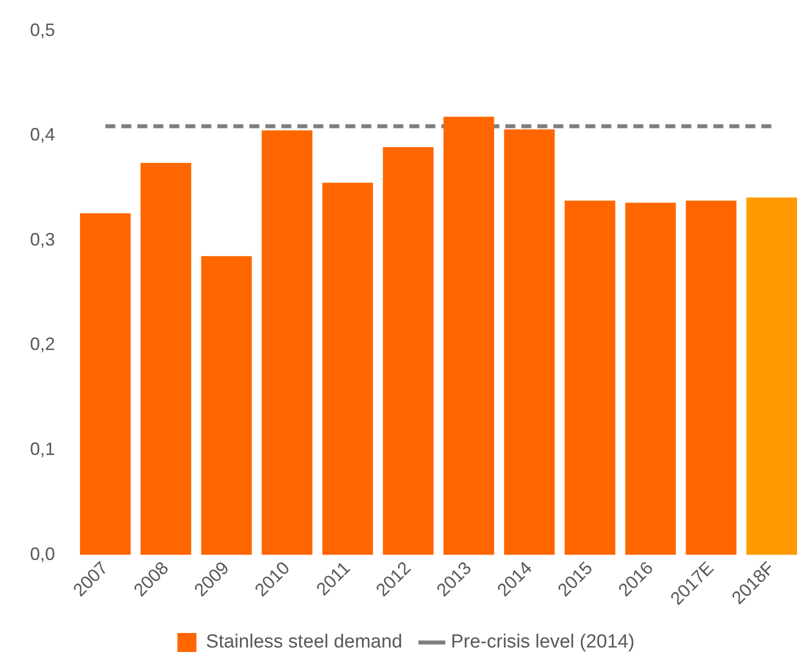  I want to click on y-tick-label: 0,1, so click(43, 449).